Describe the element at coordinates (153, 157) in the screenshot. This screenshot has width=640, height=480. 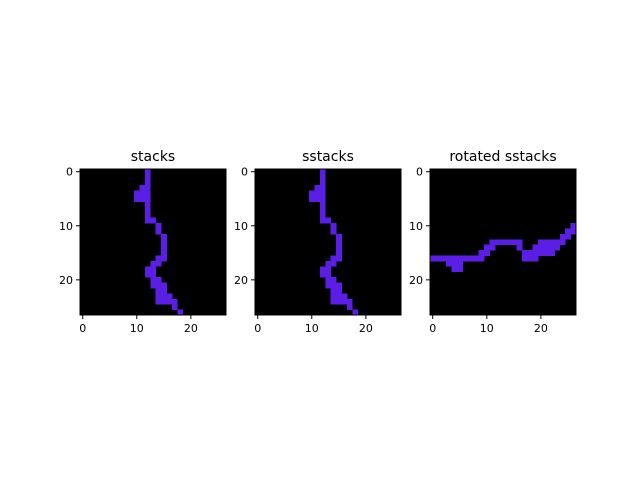
I see `stacks-title: stacks` at that location.